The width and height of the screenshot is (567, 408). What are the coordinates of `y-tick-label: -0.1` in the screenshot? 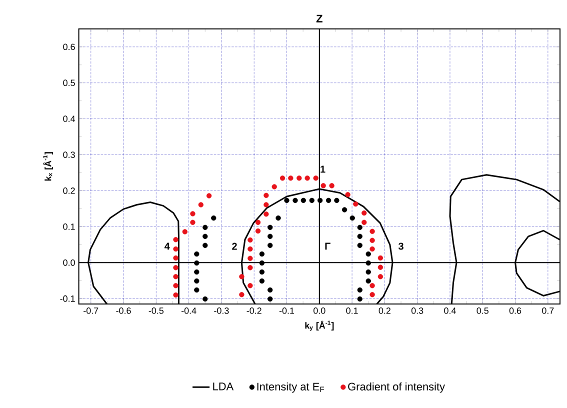 It's located at (67, 298).